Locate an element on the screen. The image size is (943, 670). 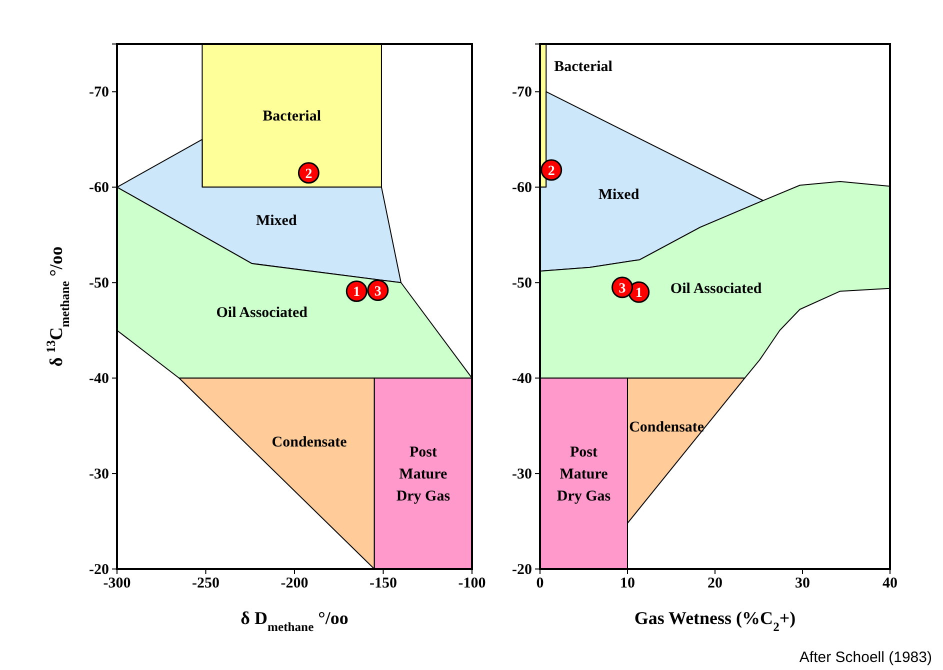
x-tick-label: 0 is located at coordinates (540, 584).